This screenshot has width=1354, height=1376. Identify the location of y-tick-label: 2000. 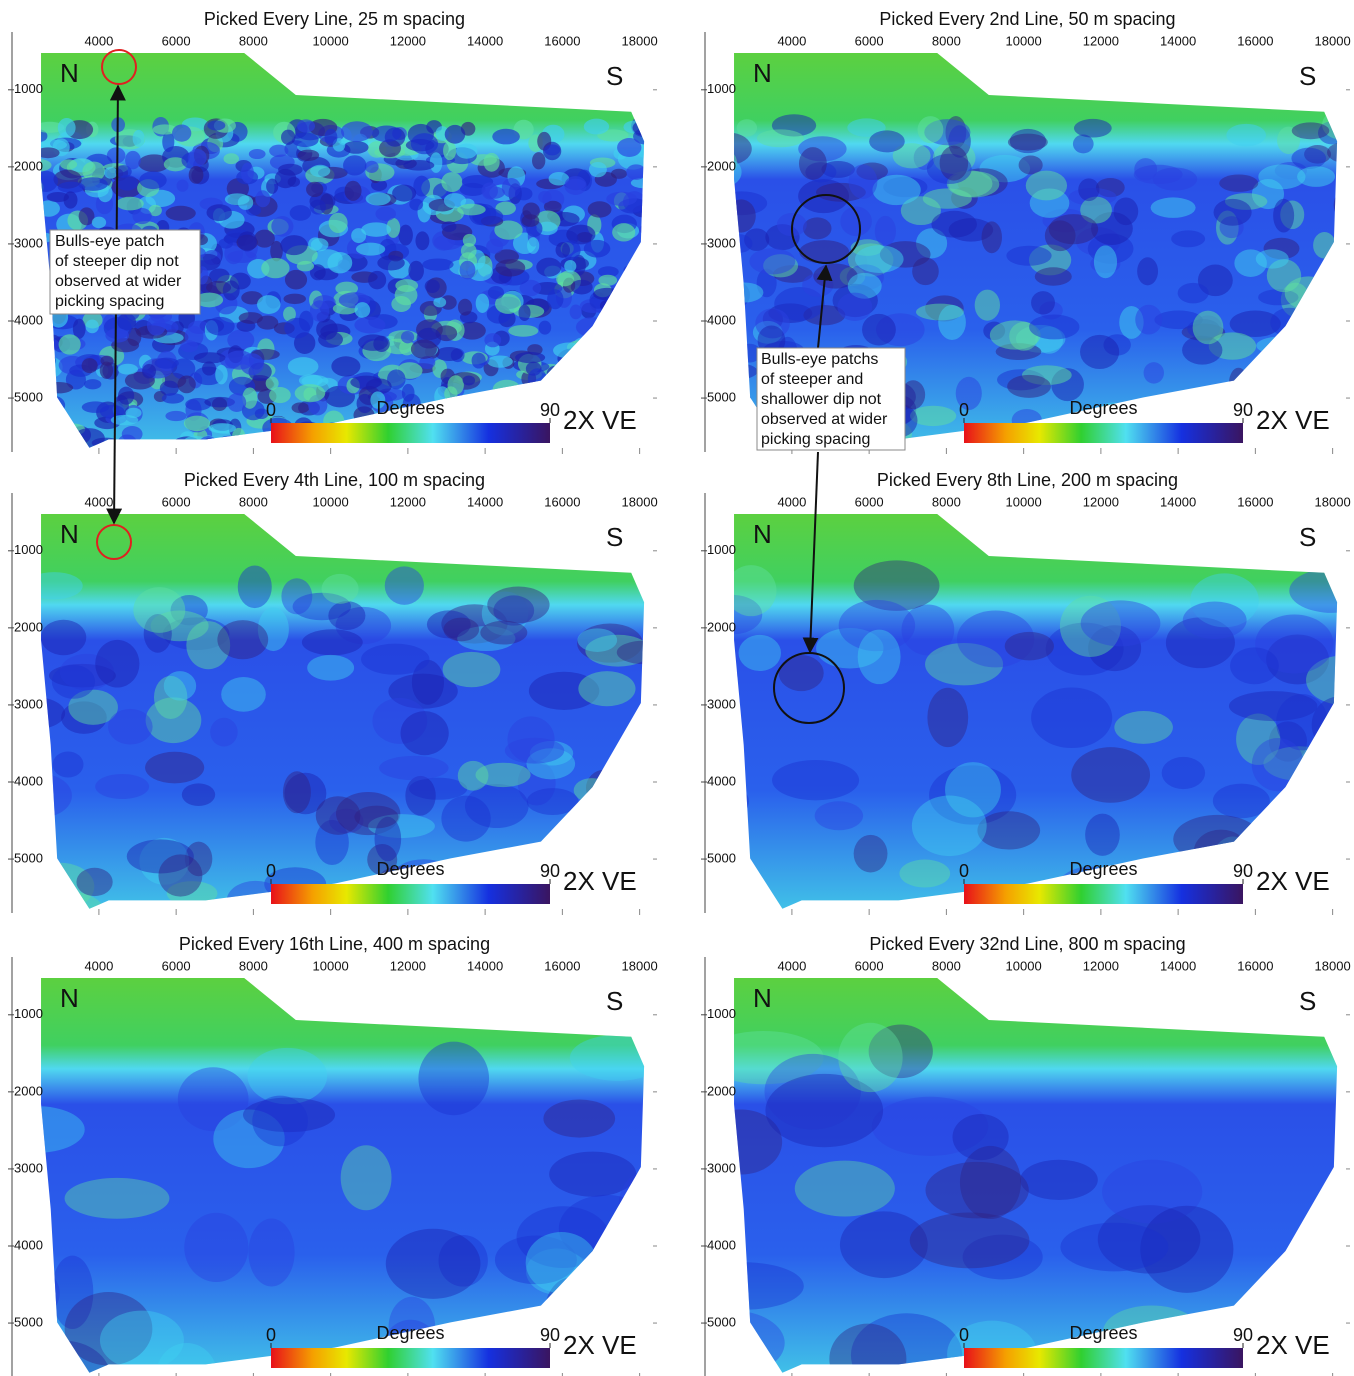
(721, 1090).